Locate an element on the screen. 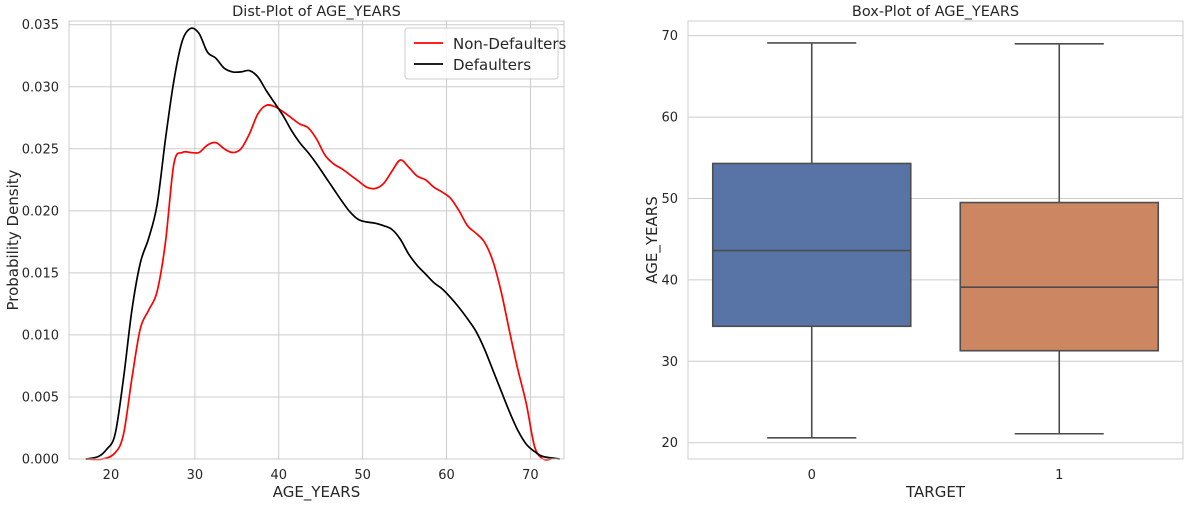  box-plot-y-tick-label: 70 is located at coordinates (669, 36).